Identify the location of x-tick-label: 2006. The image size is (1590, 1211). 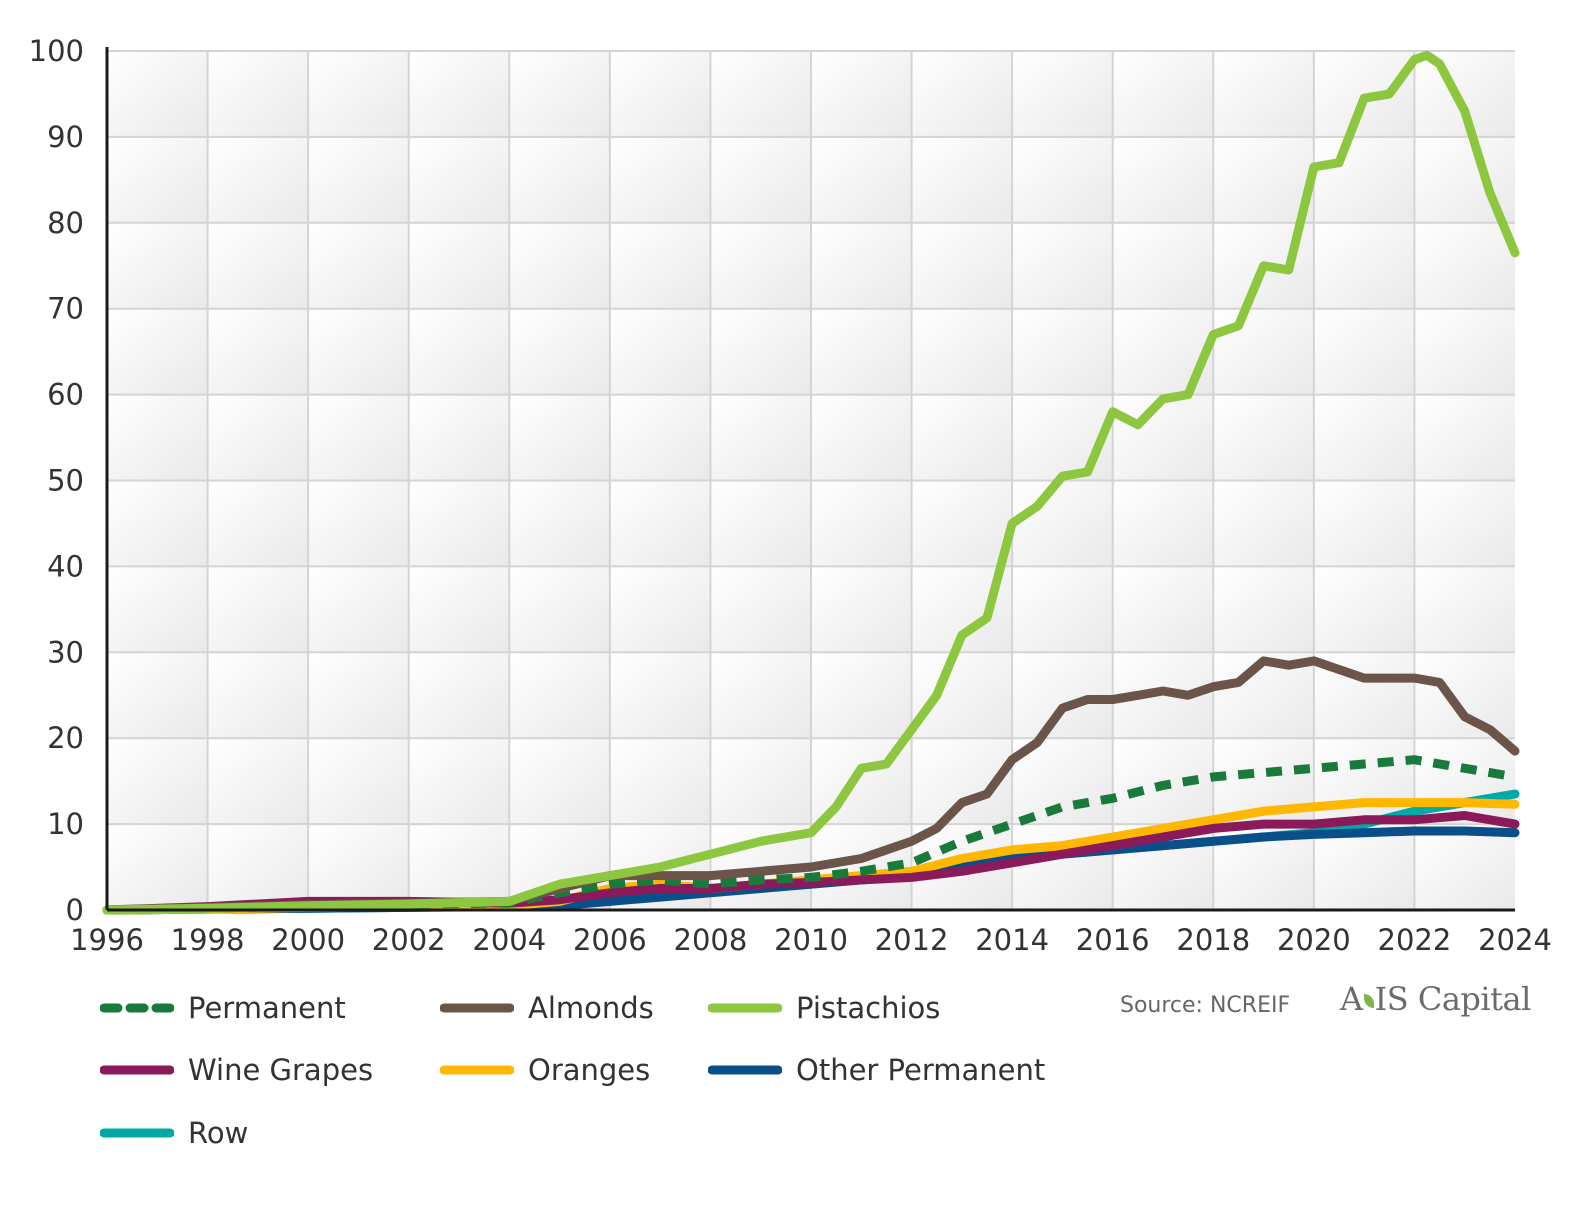
(610, 940).